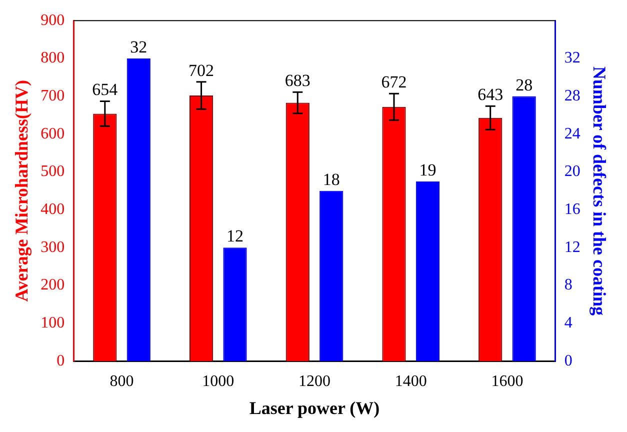 Image resolution: width=627 pixels, height=432 pixels. Describe the element at coordinates (52, 20) in the screenshot. I see `y-tick-label: 900` at that location.